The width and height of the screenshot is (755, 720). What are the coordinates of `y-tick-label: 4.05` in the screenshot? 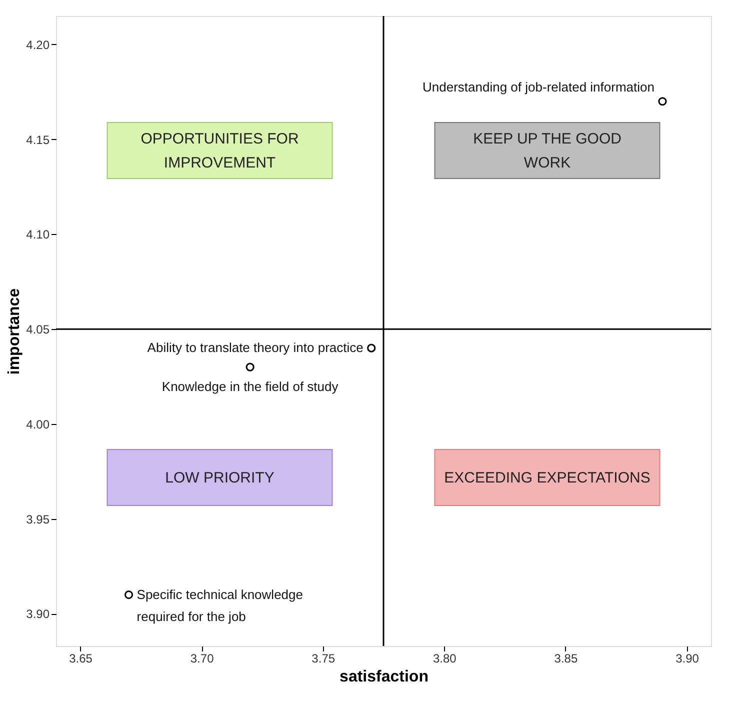 It's located at (38, 329).